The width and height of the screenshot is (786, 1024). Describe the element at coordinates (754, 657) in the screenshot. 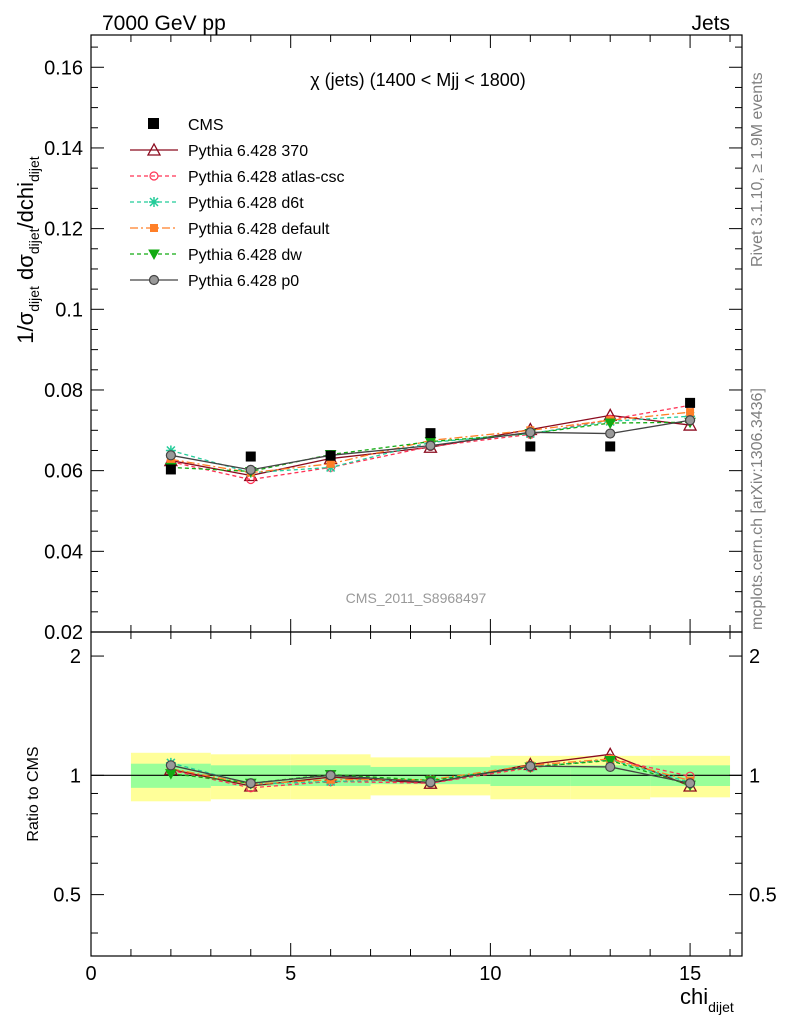

I see `ratio-y-tick-label-right: 2` at that location.